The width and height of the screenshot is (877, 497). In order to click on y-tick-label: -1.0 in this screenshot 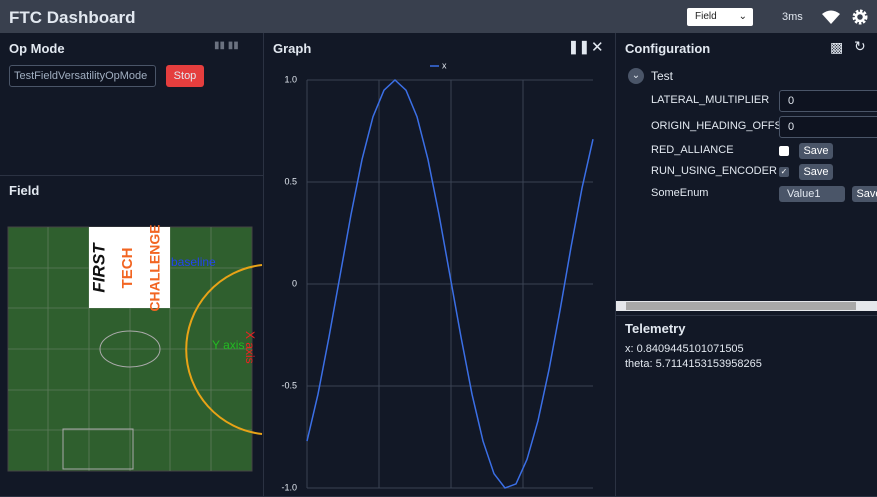, I will do `click(289, 487)`.